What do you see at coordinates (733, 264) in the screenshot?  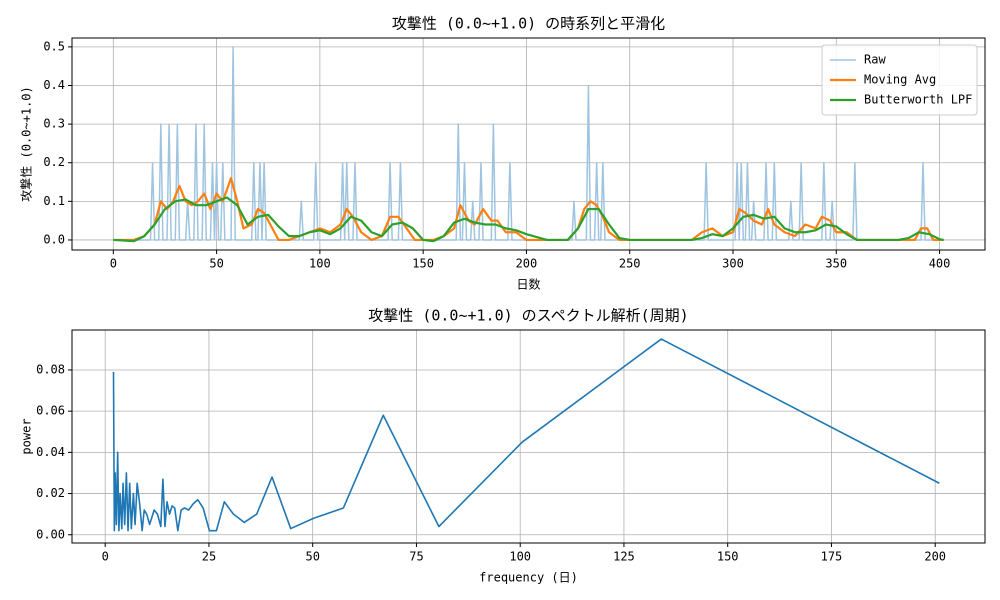 I see `x-tick-label: 300` at bounding box center [733, 264].